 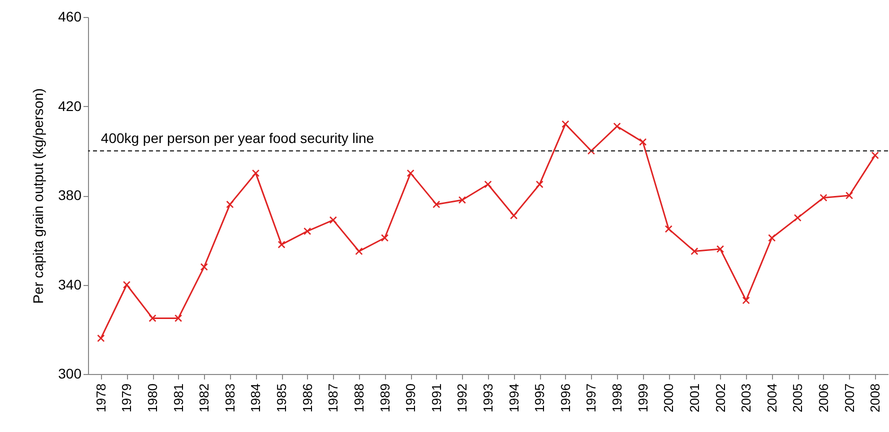 What do you see at coordinates (204, 398) in the screenshot?
I see `x-tick-label: 1982` at bounding box center [204, 398].